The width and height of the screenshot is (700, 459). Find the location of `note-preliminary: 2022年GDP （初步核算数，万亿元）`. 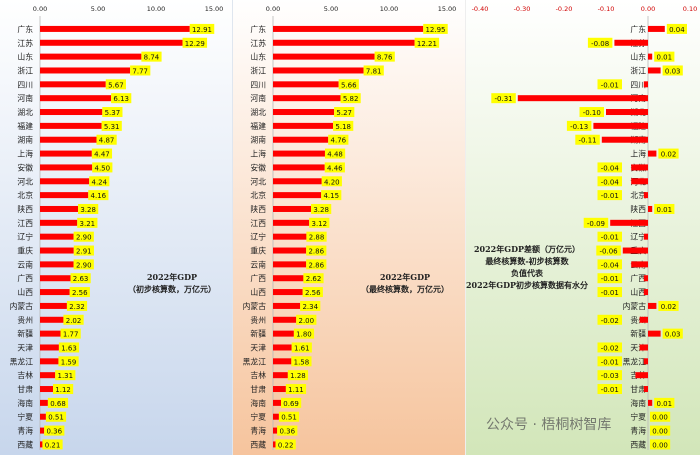

note-preliminary: 2022年GDP （初步核算数，万亿元） is located at coordinates (172, 283).